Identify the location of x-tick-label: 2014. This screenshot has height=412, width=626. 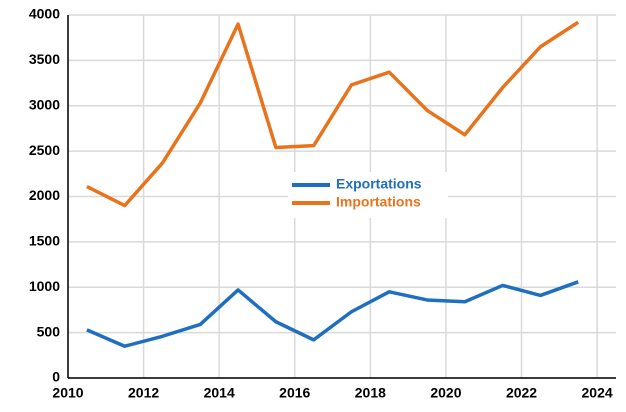
(219, 393).